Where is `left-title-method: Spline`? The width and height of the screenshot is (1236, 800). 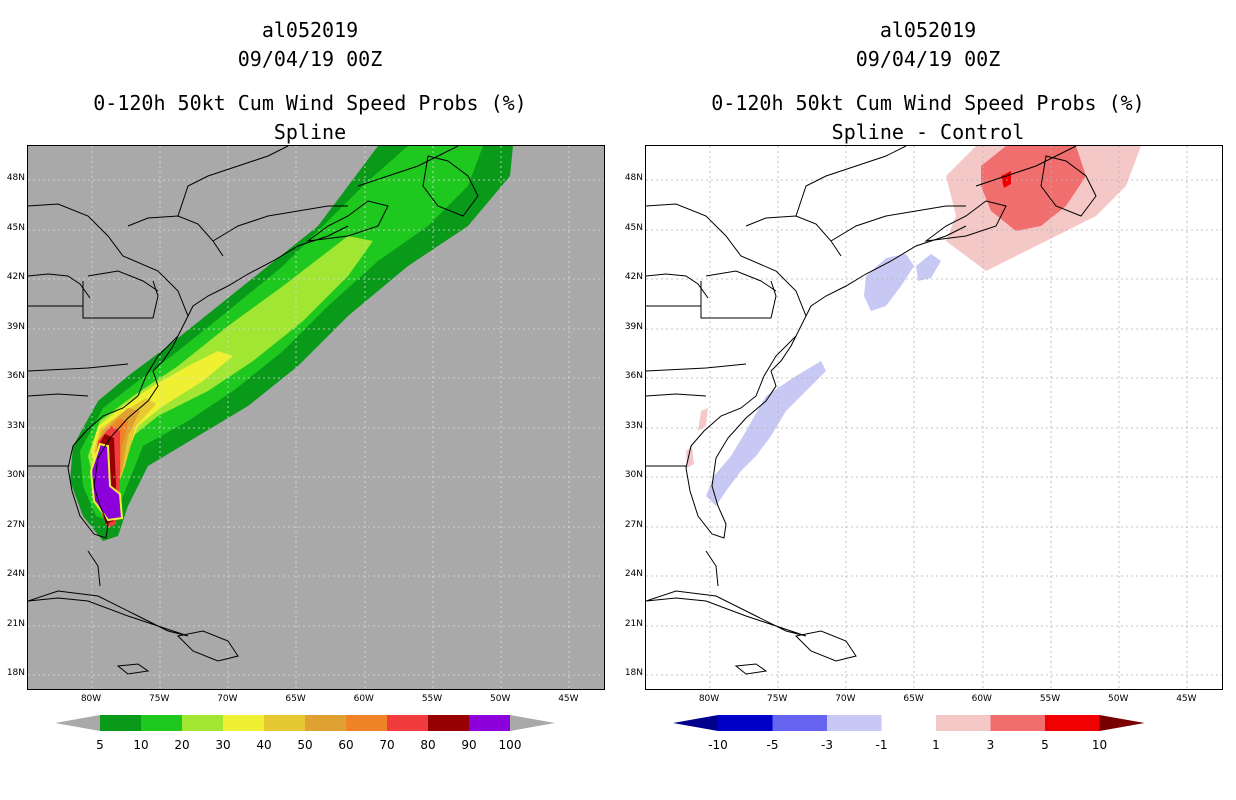
left-title-method: Spline is located at coordinates (310, 132).